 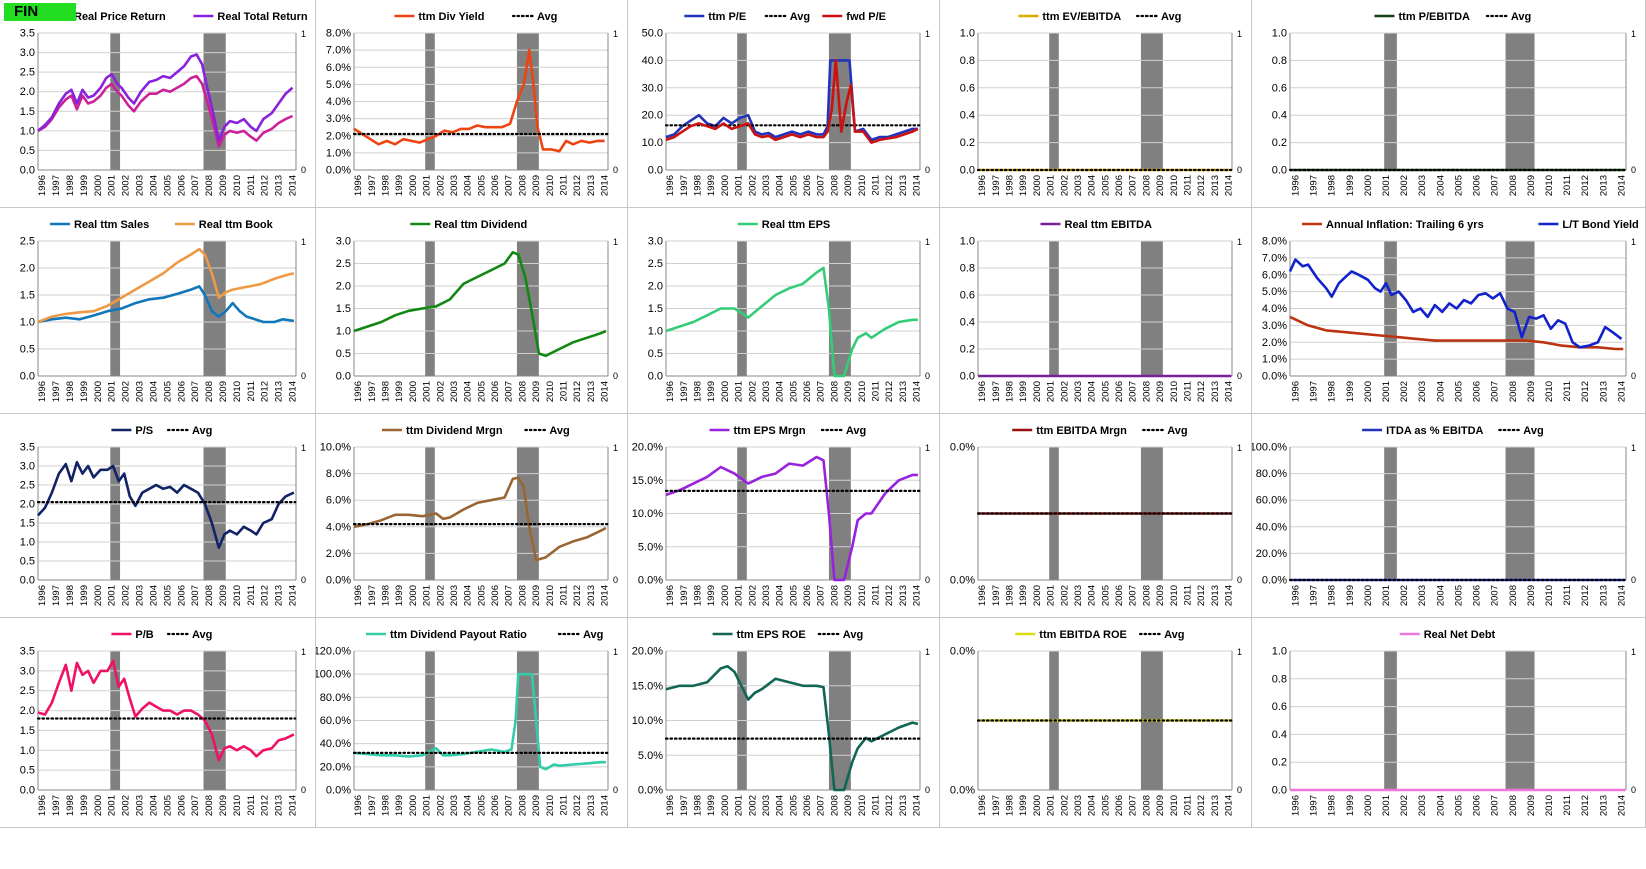 What do you see at coordinates (27, 731) in the screenshot?
I see `y-tick-label: 1.5` at bounding box center [27, 731].